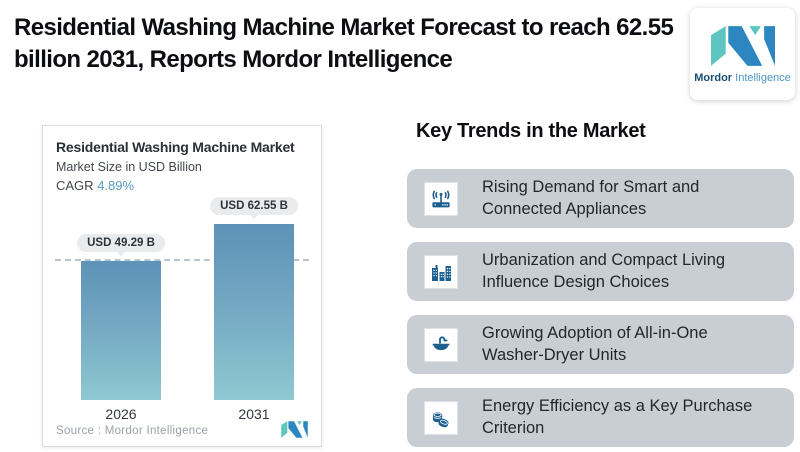 This screenshot has width=800, height=452. What do you see at coordinates (121, 243) in the screenshot?
I see `bar-value-label-2026: USD 49.29 B` at bounding box center [121, 243].